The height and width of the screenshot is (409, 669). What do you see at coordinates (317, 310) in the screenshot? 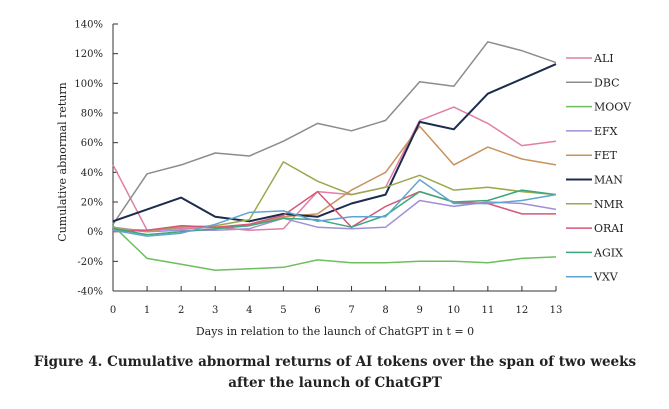
I see `x-tick-label: 6` at bounding box center [317, 310].